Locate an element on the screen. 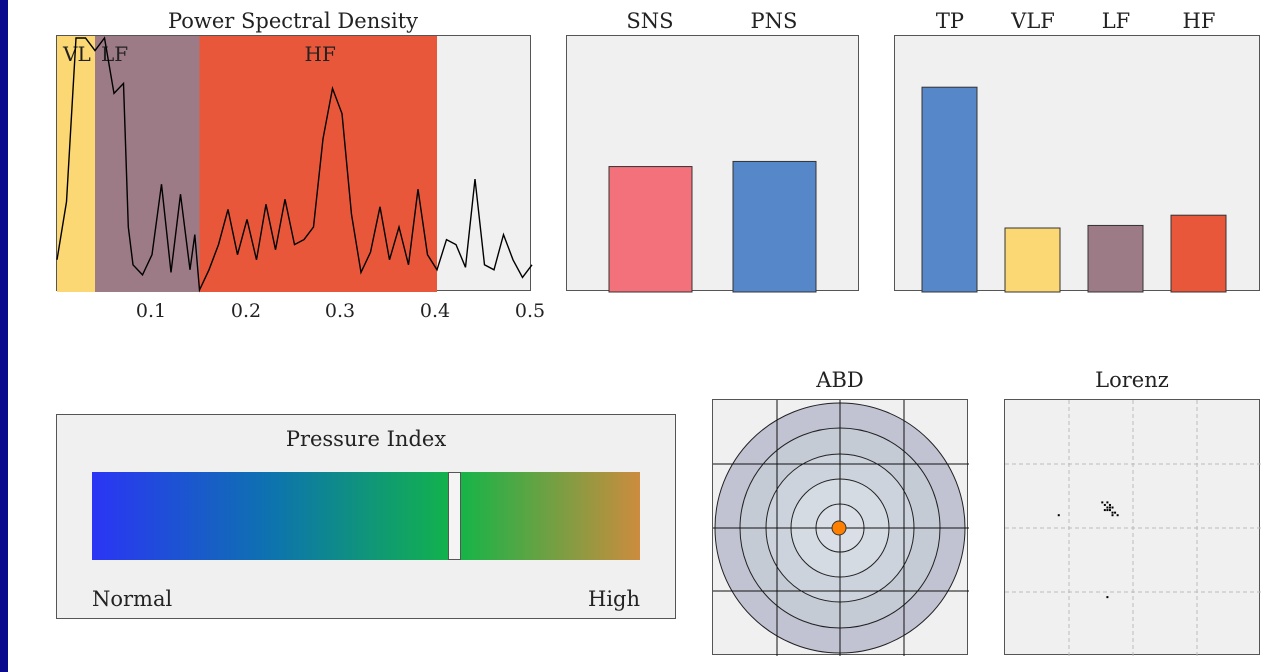  abd-target is located at coordinates (841, 528).